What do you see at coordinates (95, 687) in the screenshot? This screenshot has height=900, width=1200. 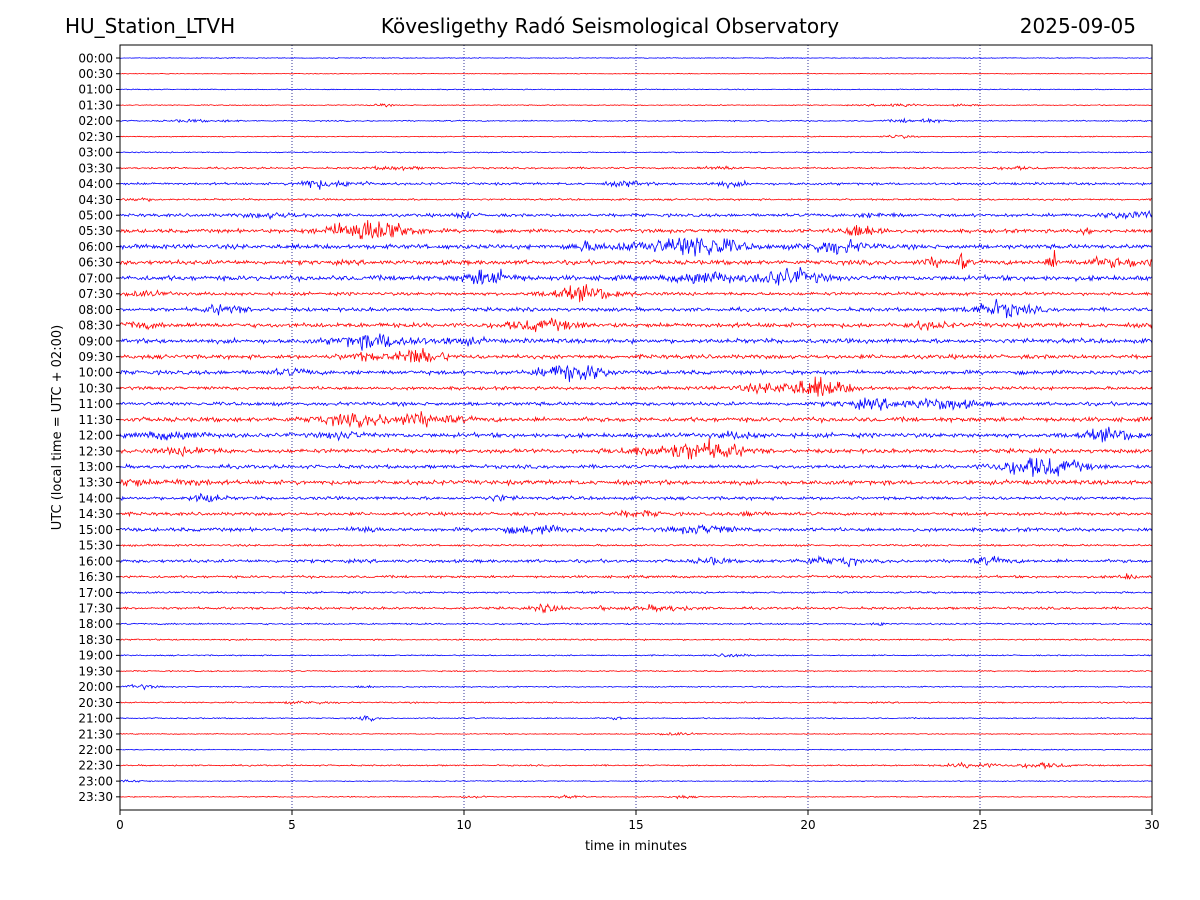 I see `y-tick-label: 20:00` at bounding box center [95, 687].